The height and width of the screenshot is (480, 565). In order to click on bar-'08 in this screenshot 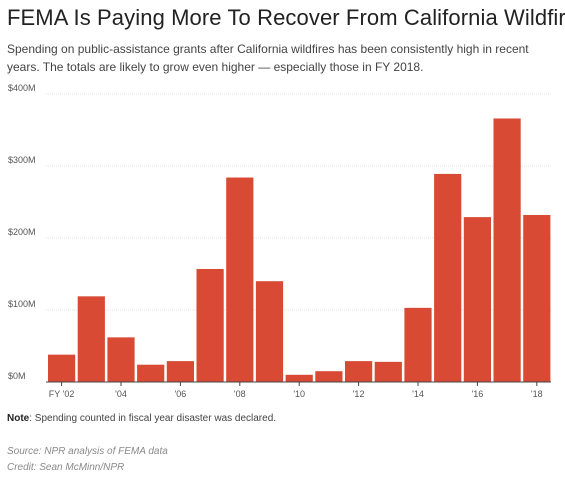, I will do `click(240, 279)`.